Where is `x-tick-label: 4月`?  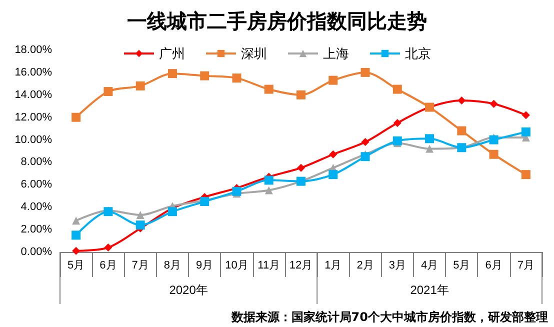
x-tick-label: 4月 is located at coordinates (429, 266).